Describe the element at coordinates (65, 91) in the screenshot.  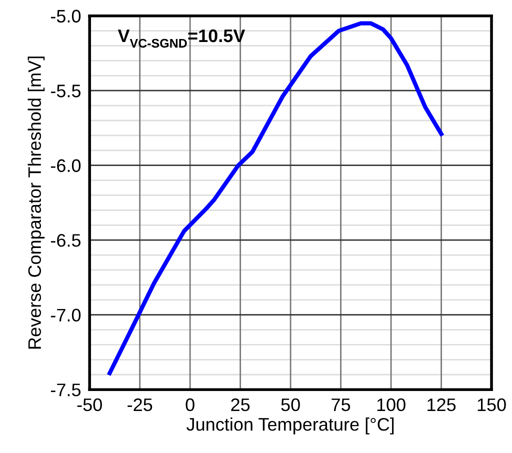
I see `y-tick-label: -5.5` at that location.